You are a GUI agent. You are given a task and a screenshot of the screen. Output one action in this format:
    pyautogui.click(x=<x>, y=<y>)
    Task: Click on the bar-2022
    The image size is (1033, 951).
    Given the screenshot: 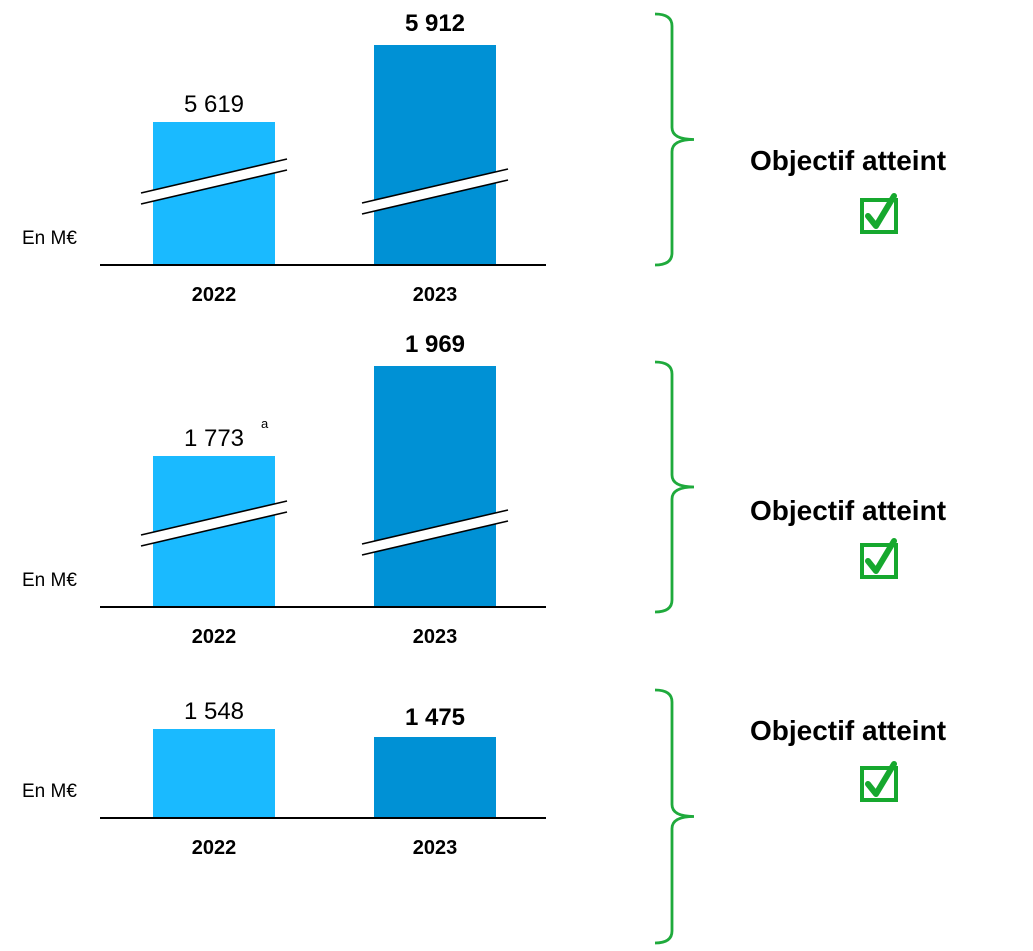 What is the action you would take?
    pyautogui.click(x=214, y=773)
    